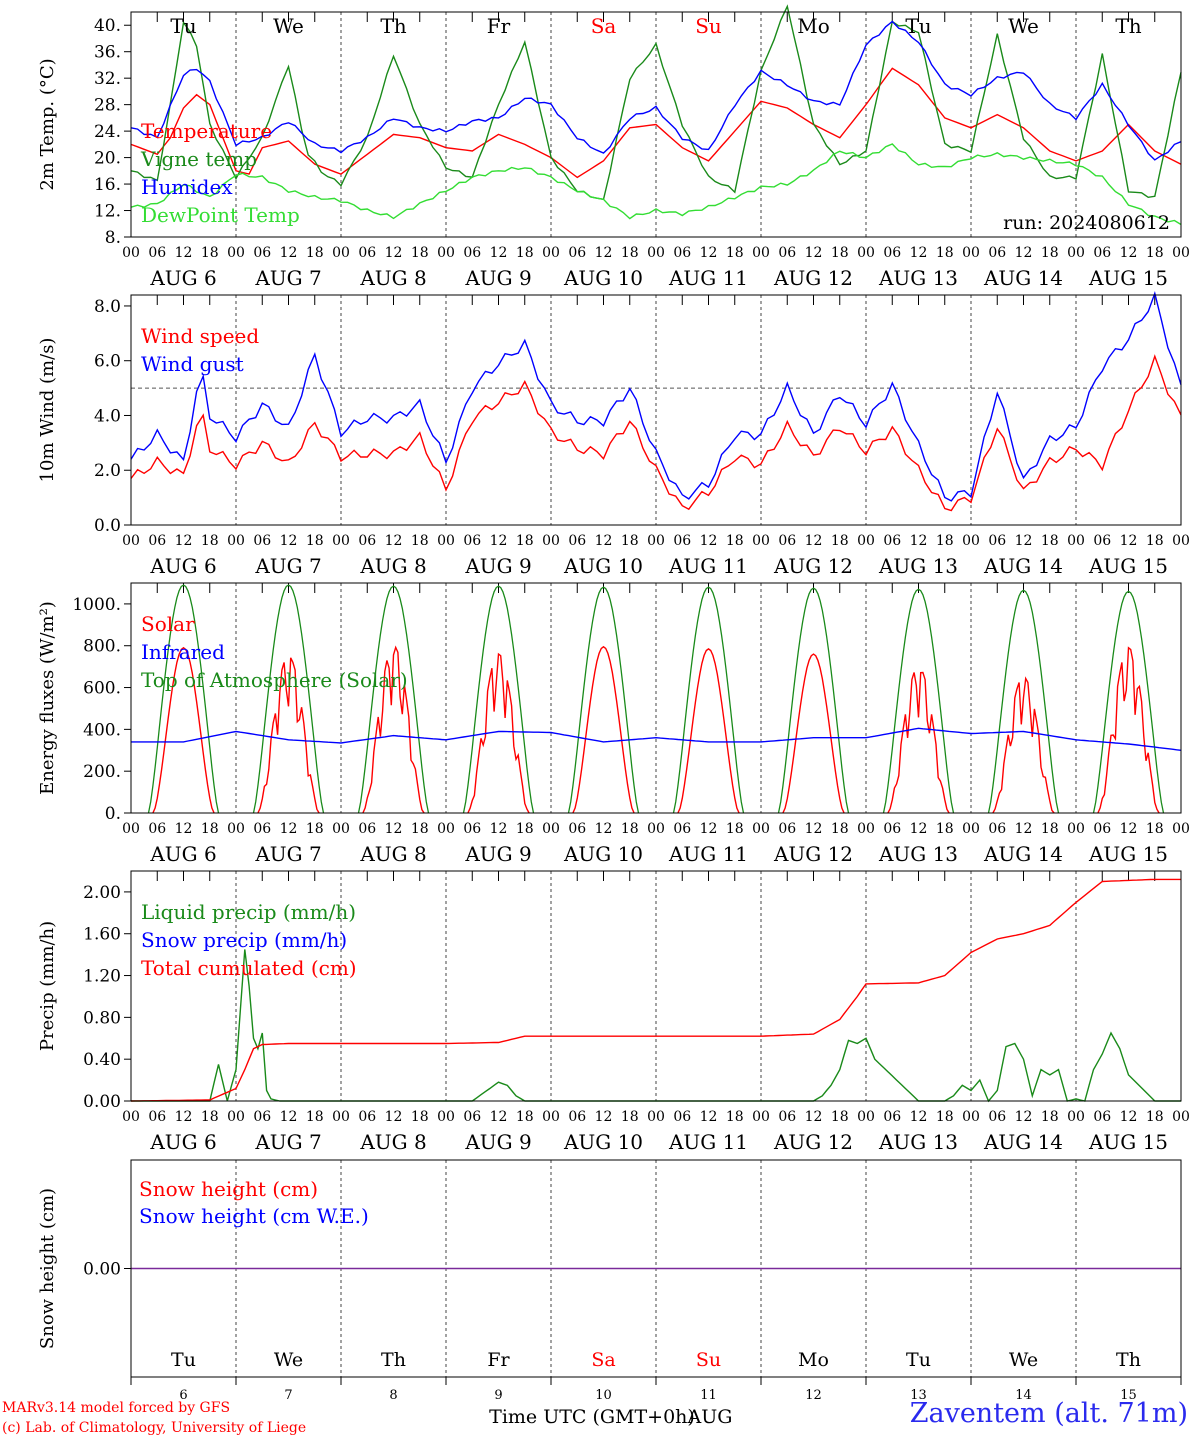 This screenshot has height=1440, width=1194. I want to click on legend-entry: Top of Atmosphere (Solar), so click(274, 680).